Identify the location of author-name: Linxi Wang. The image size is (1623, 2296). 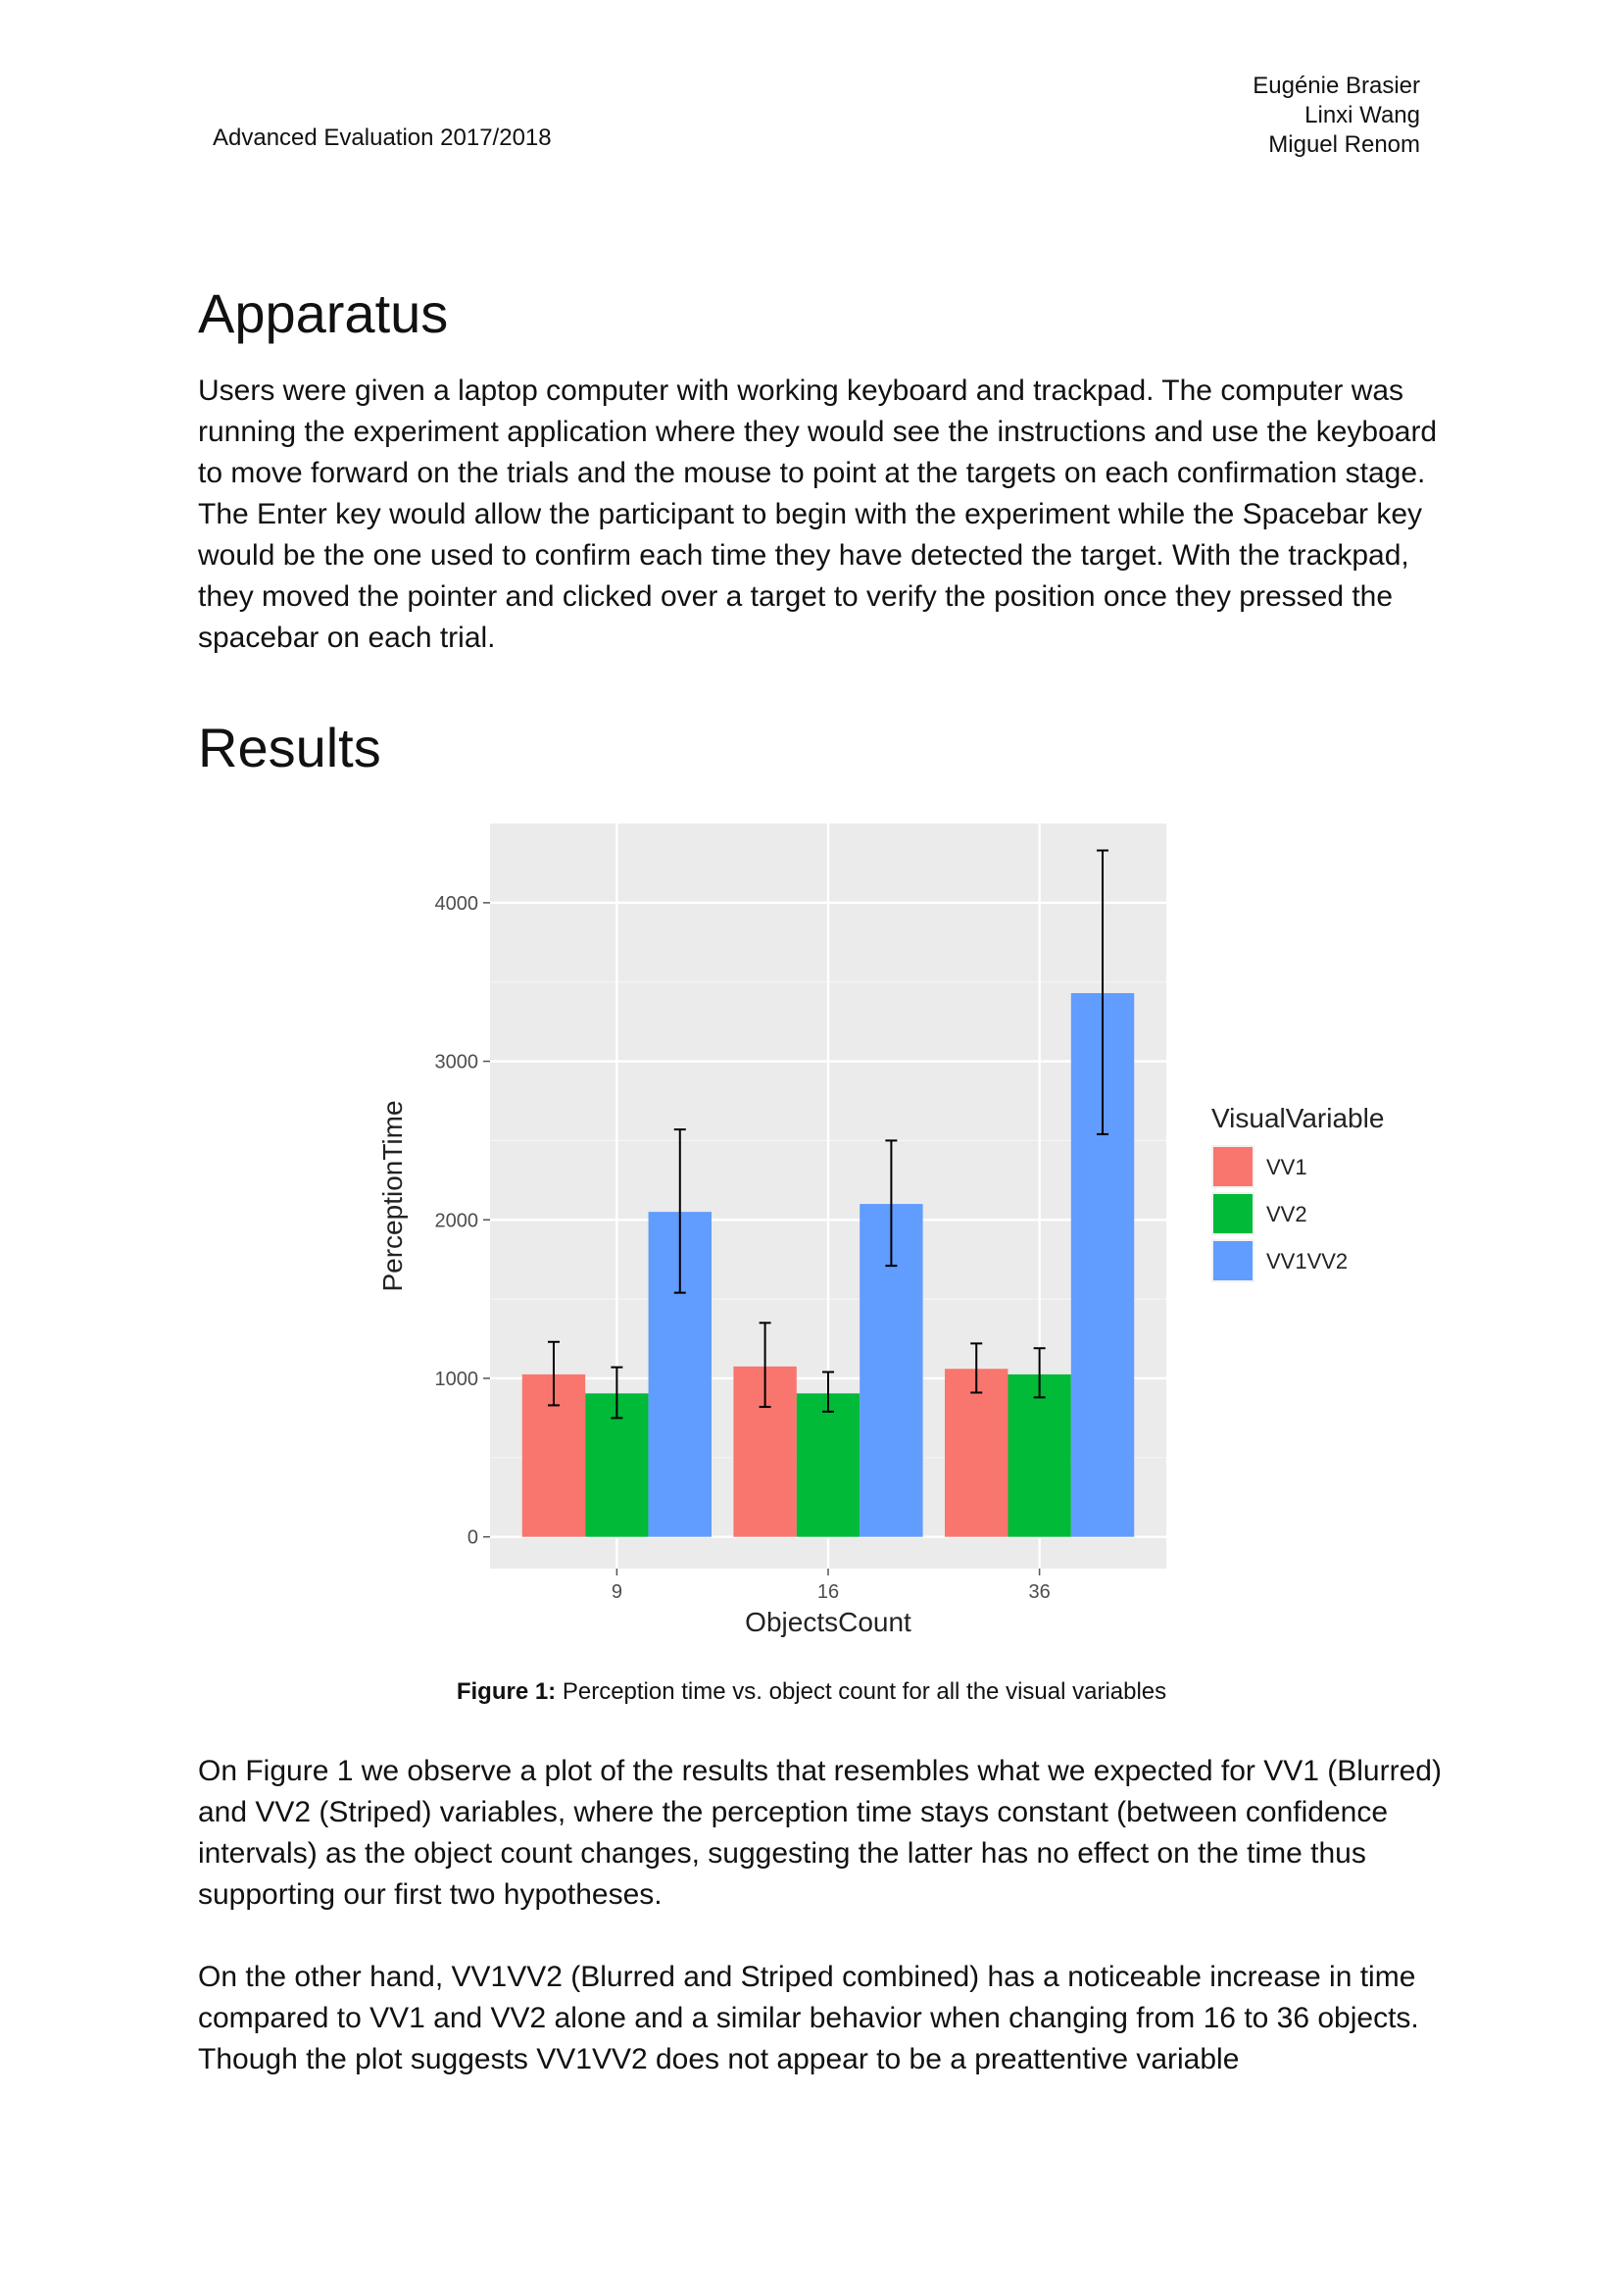
(1362, 115).